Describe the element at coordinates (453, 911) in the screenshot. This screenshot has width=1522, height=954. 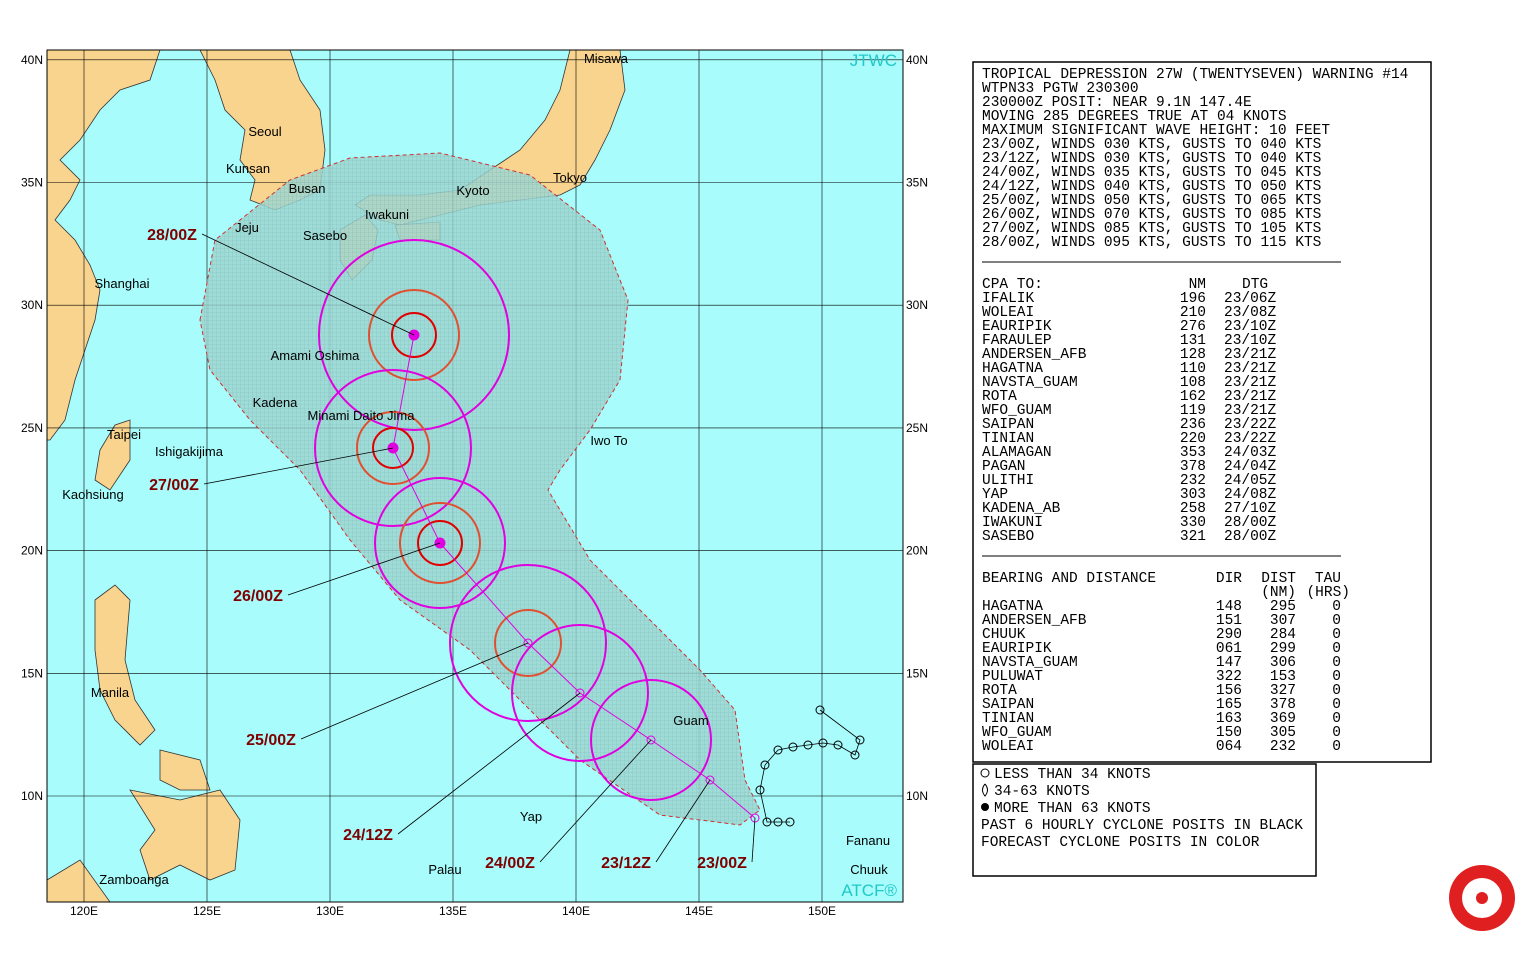
I see `lon-label: 135E` at that location.